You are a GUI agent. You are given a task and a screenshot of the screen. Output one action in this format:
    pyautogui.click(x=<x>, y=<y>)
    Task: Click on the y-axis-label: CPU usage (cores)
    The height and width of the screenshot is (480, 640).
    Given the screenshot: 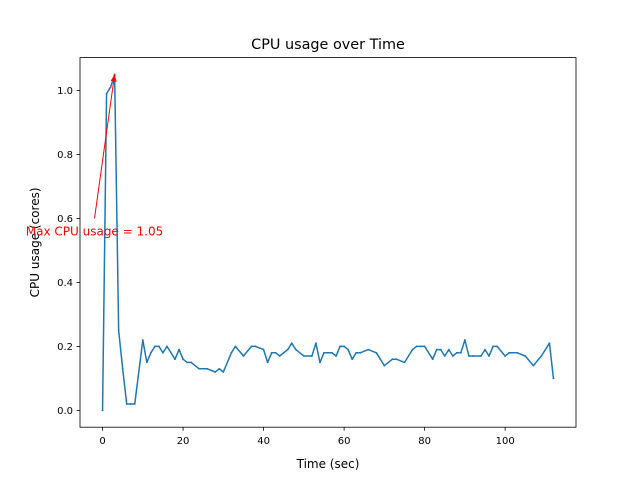 What is the action you would take?
    pyautogui.click(x=35, y=242)
    